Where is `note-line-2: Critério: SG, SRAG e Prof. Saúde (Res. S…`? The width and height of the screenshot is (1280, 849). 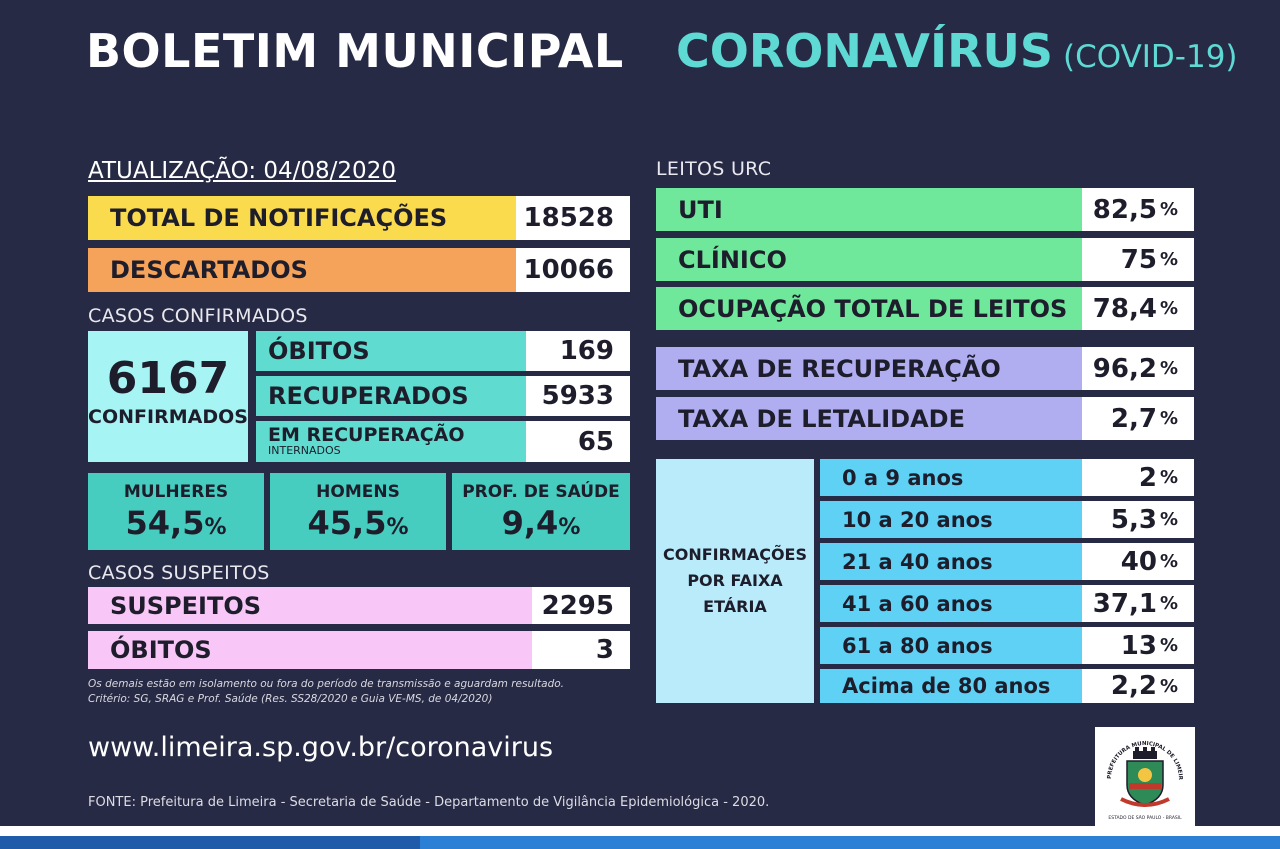 note-line-2: Critério: SG, SRAG e Prof. Saúde (Res. S… is located at coordinates (290, 699).